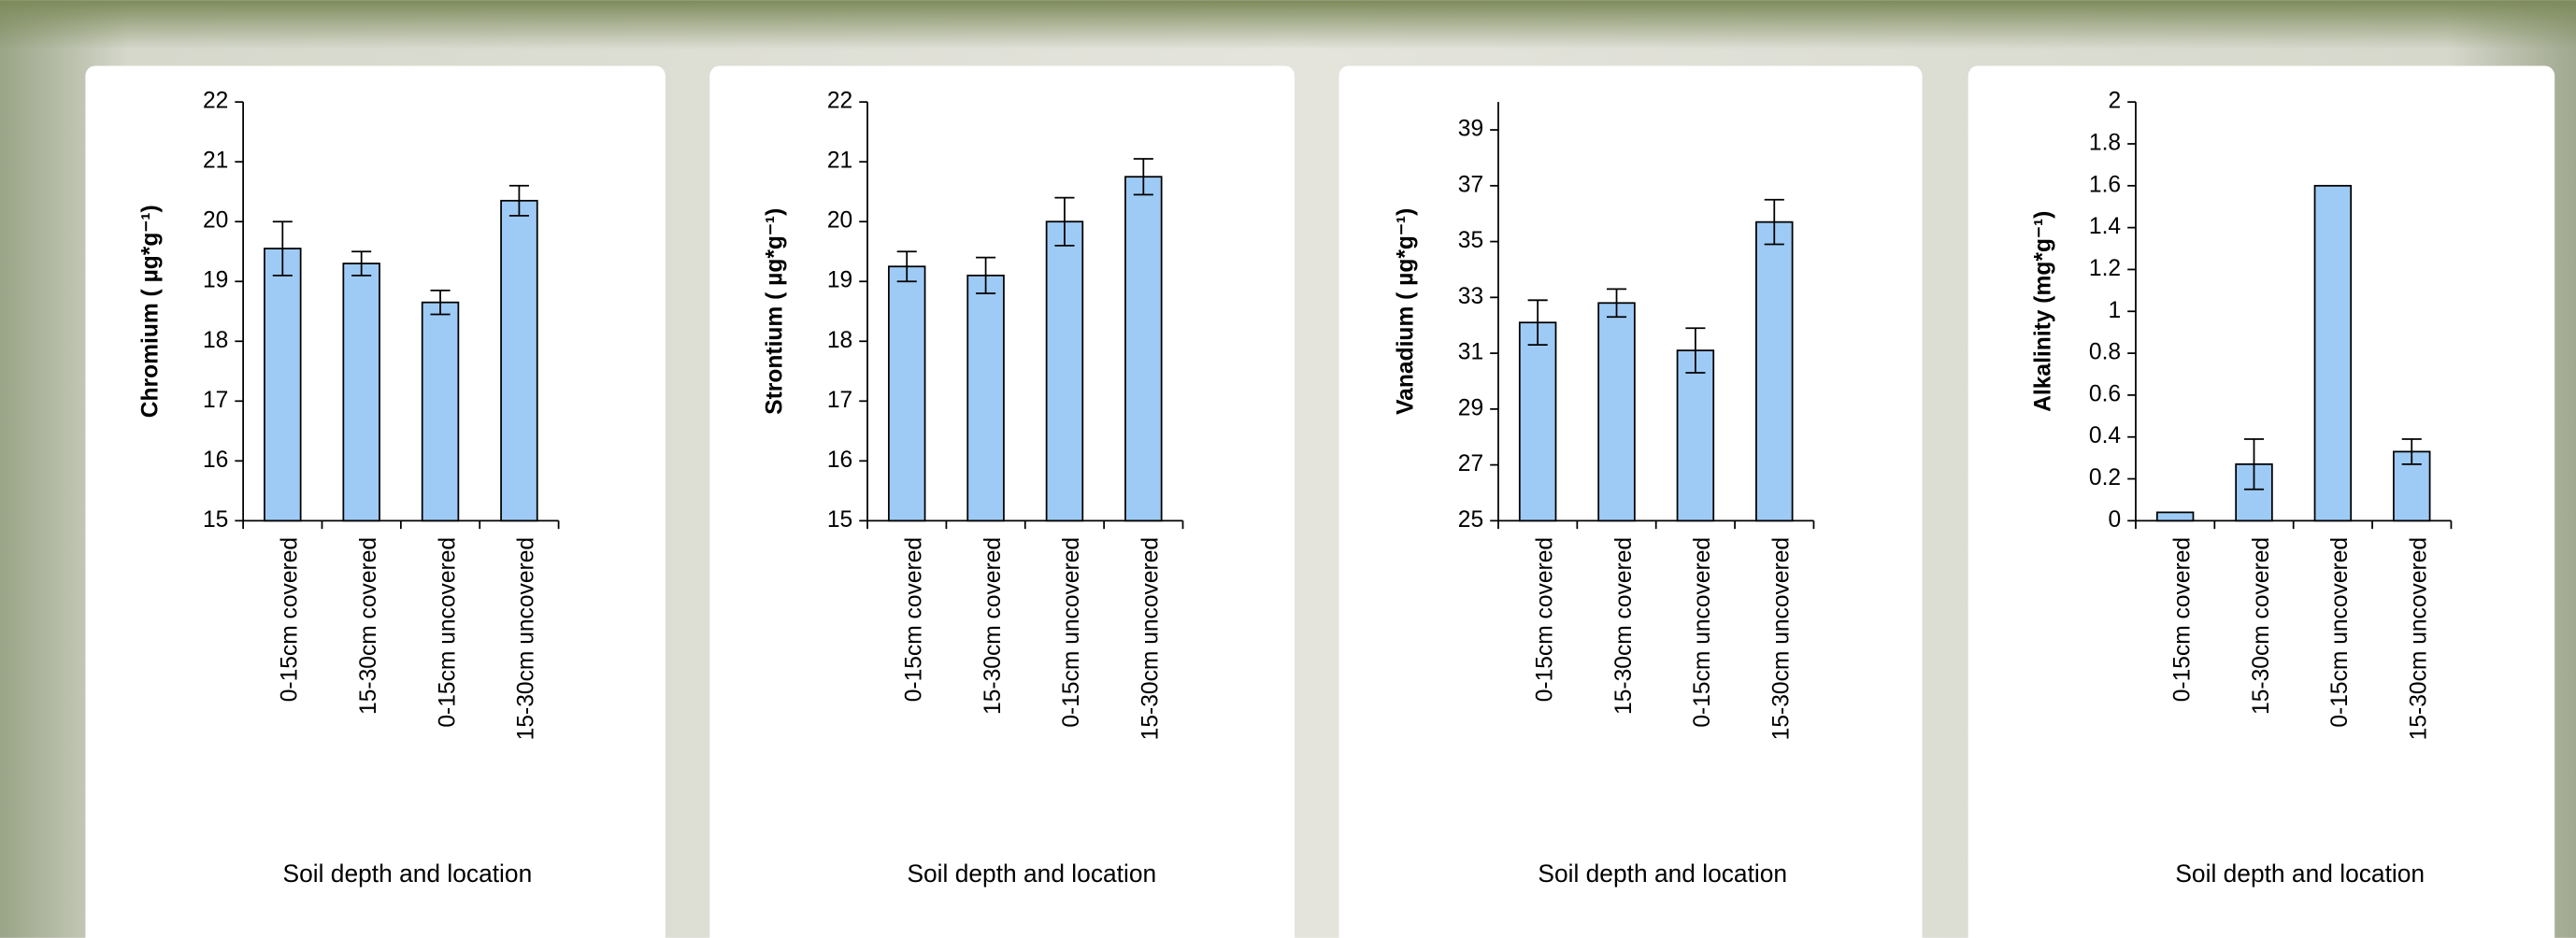  I want to click on y-tick-label: 1.2, so click(2105, 269).